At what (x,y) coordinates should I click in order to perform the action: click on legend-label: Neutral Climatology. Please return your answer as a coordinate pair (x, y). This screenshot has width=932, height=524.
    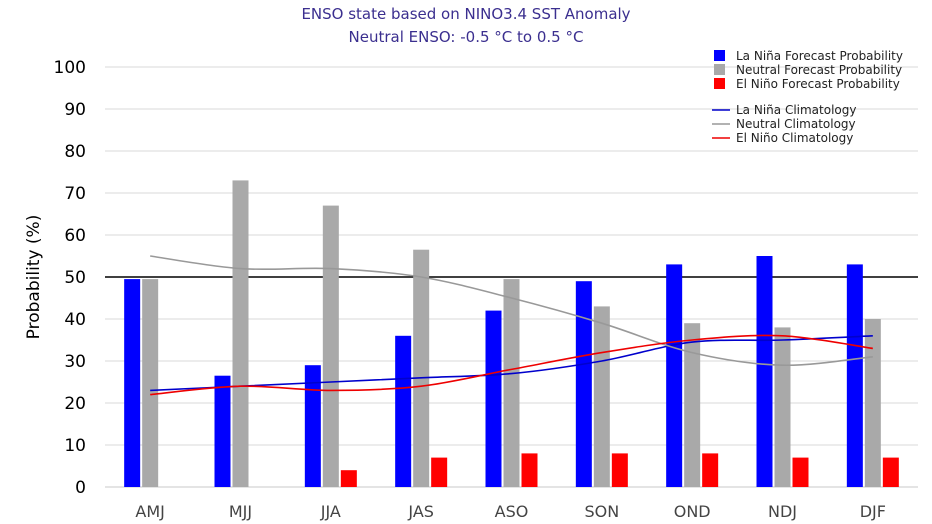
    Looking at the image, I should click on (796, 124).